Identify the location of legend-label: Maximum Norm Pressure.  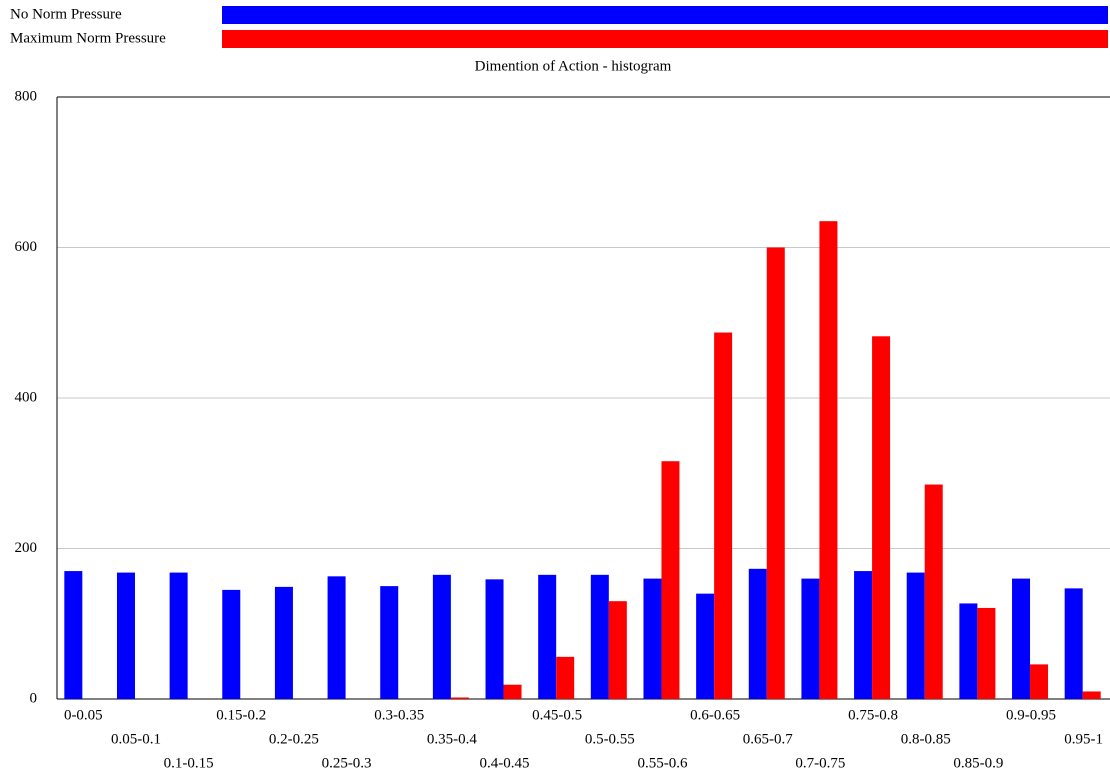
(88, 38).